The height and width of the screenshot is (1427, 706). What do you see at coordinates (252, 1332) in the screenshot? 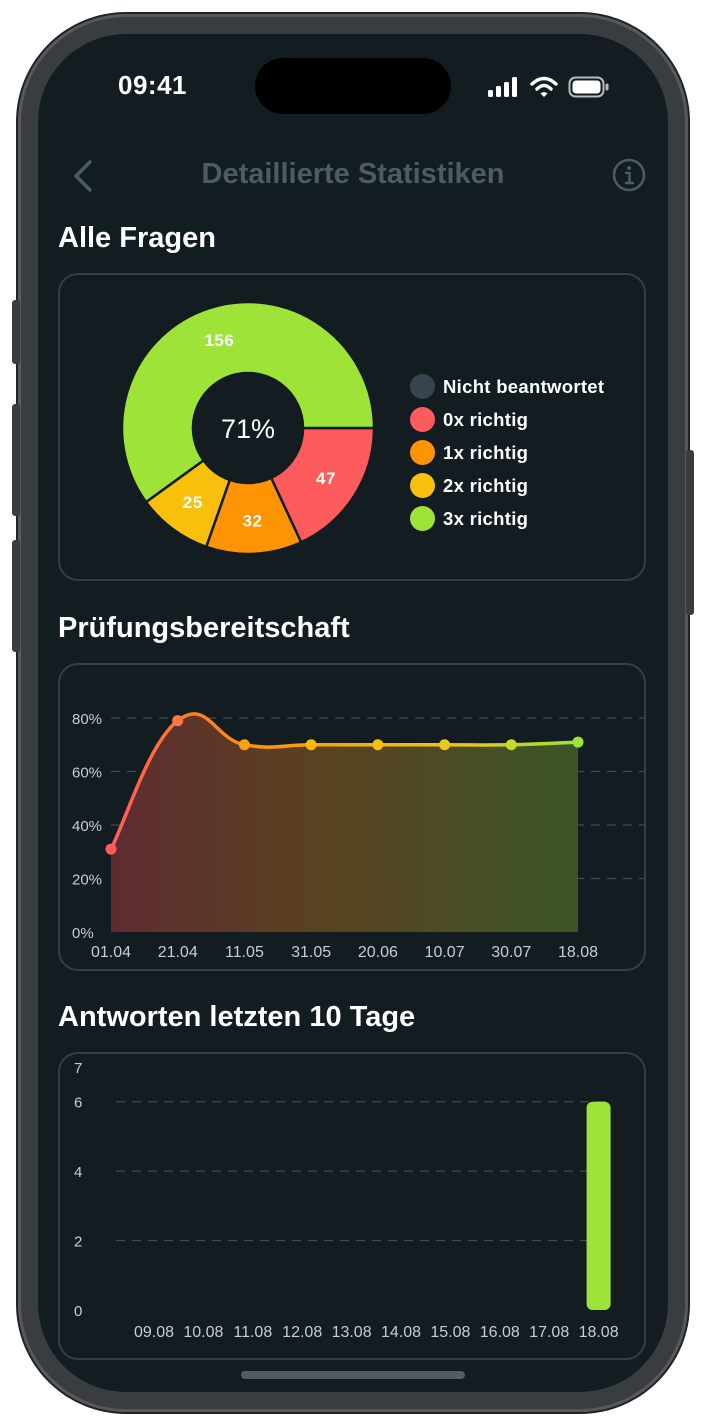
I see `x-tick-label: 11.08` at bounding box center [252, 1332].